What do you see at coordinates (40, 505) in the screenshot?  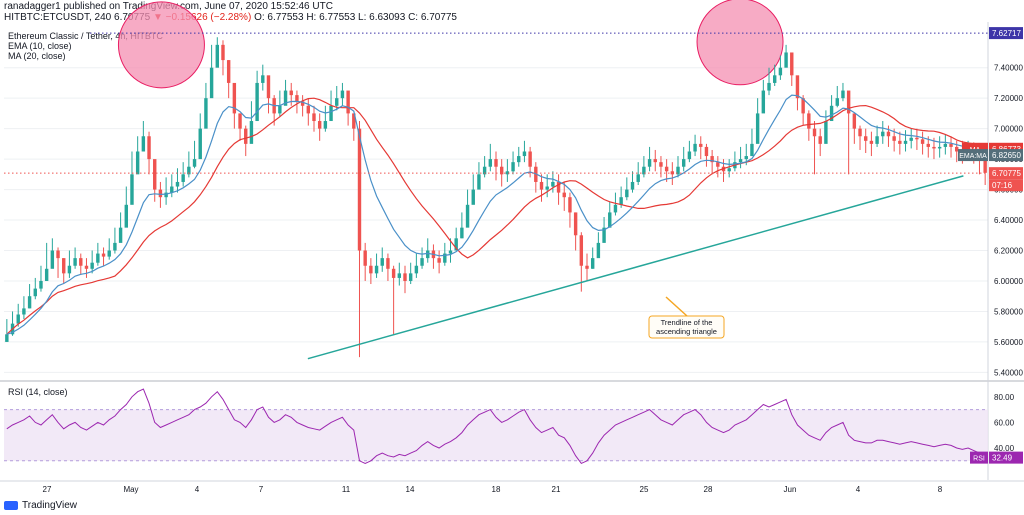 I see `footer: TradingView` at bounding box center [40, 505].